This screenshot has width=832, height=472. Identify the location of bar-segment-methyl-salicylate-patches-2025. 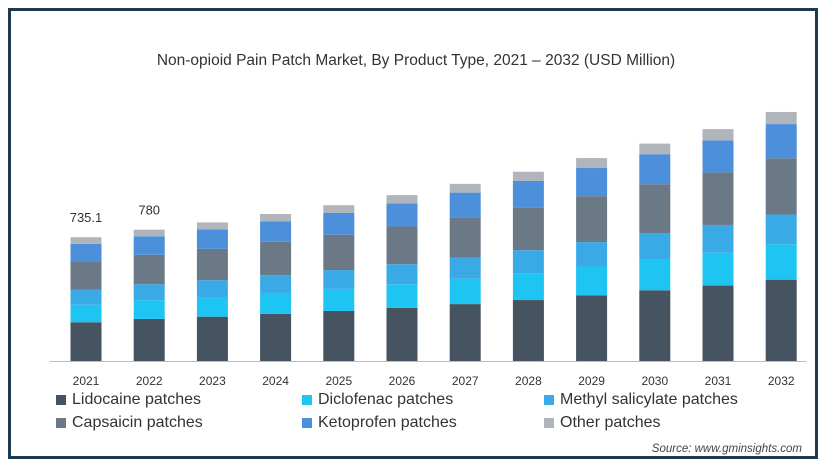
(339, 279).